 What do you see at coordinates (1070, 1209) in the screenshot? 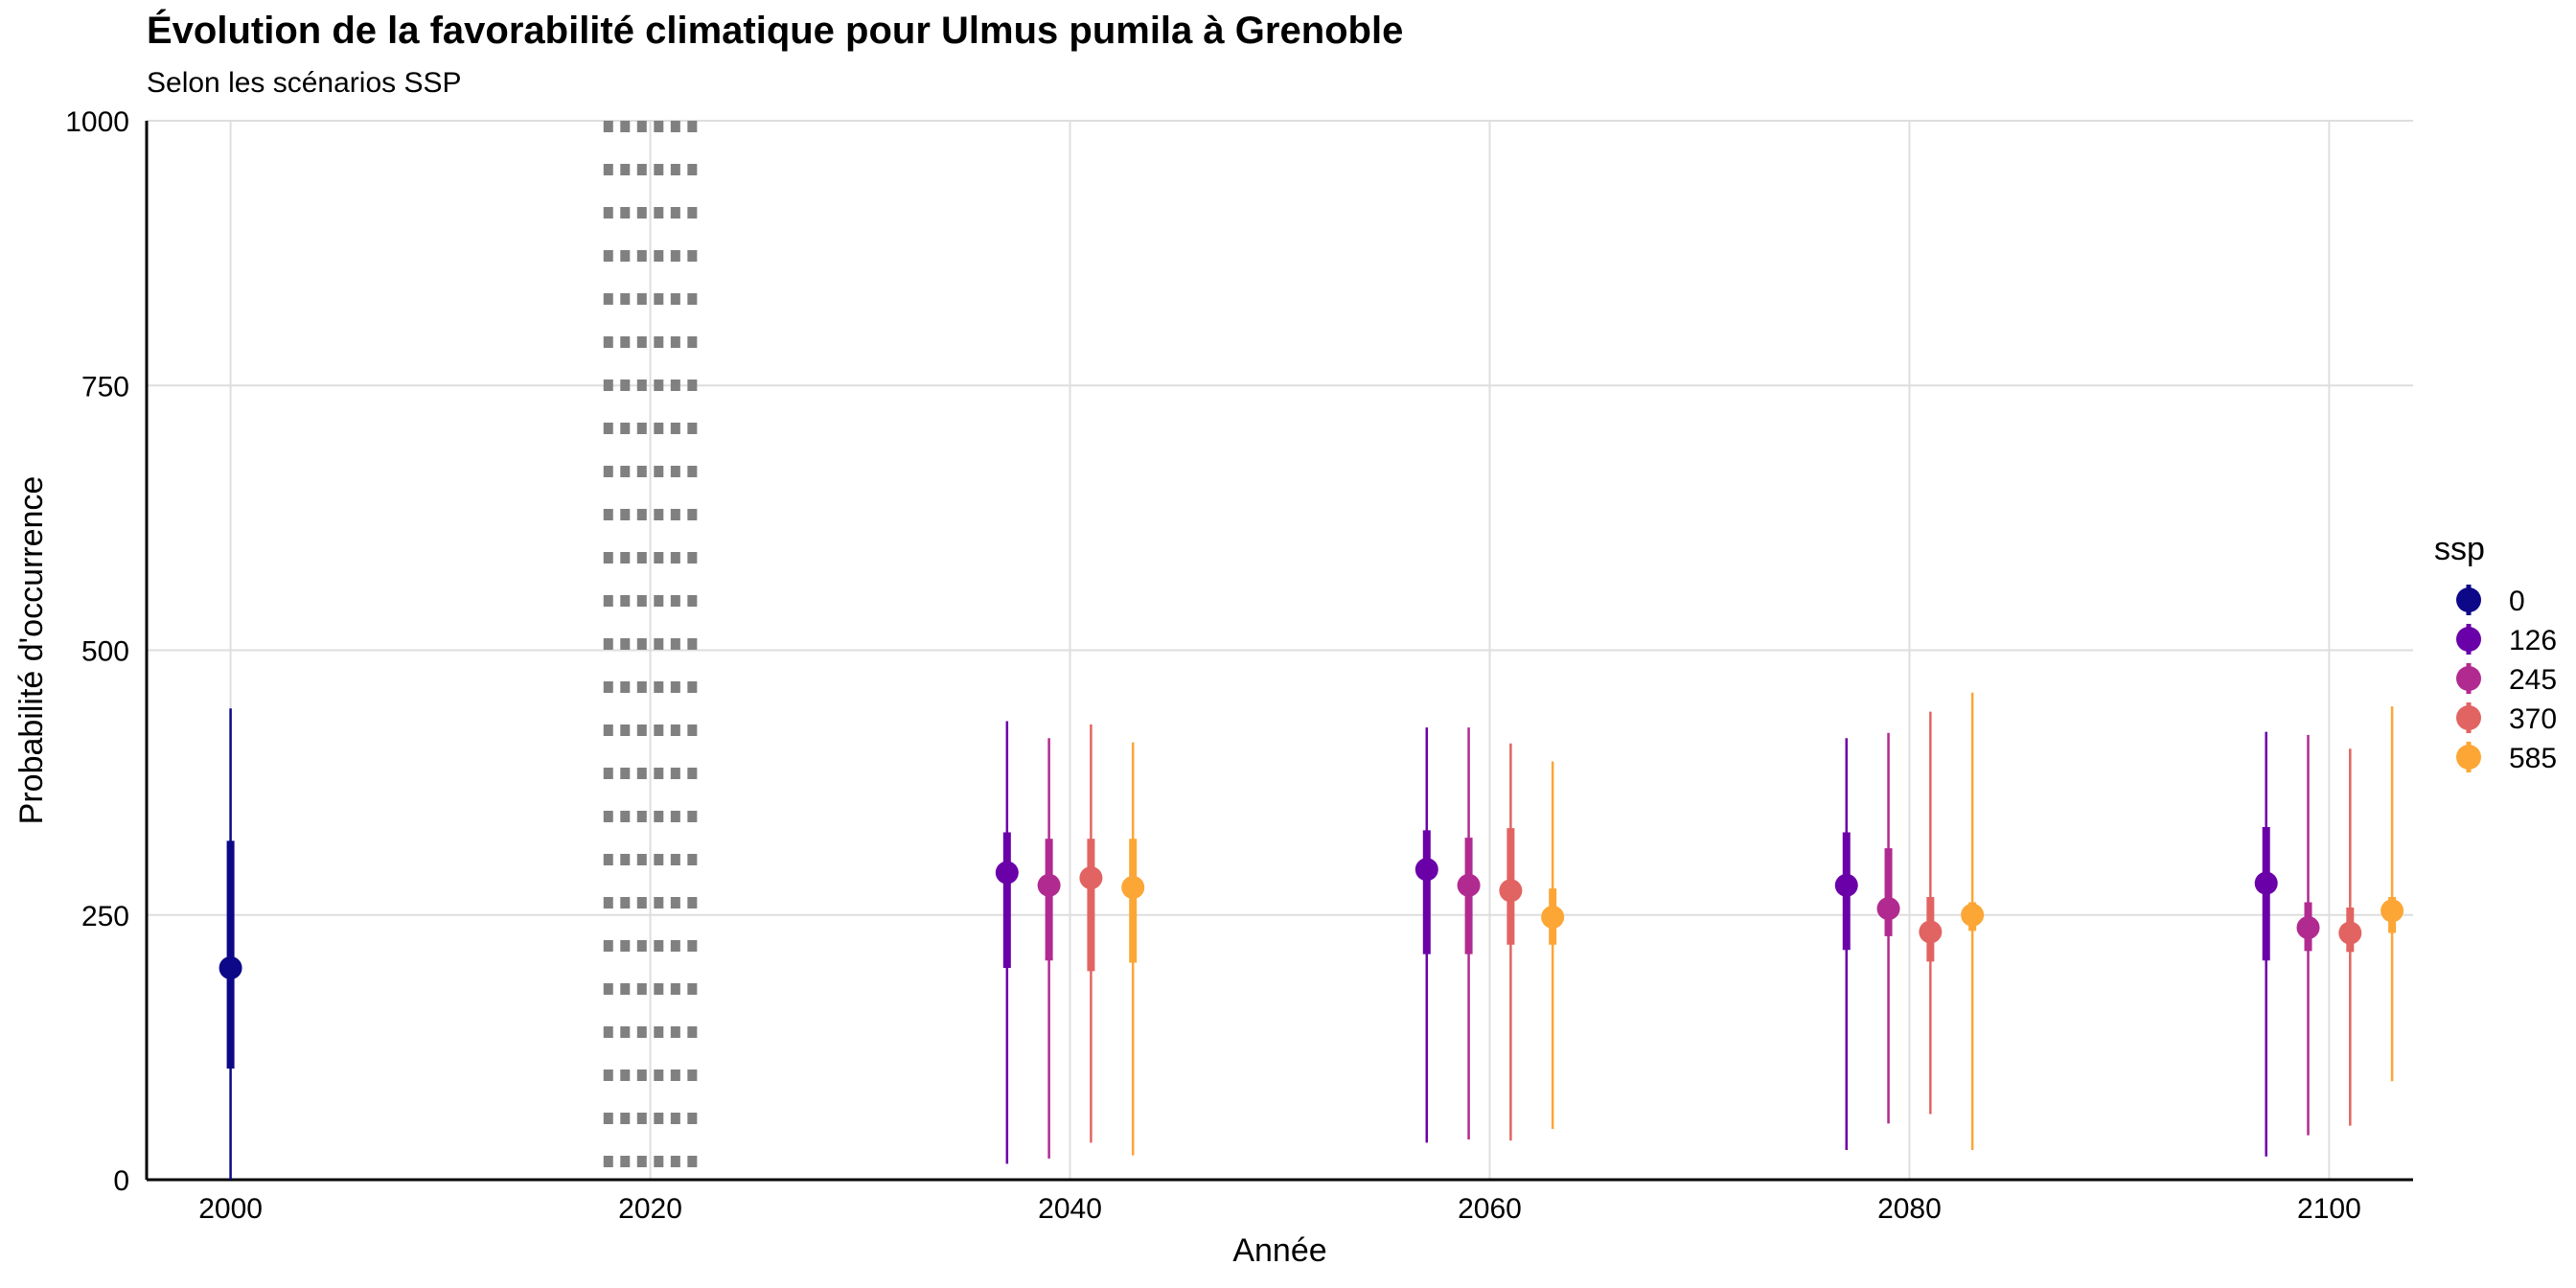
I see `x-tick-label: 2040` at bounding box center [1070, 1209].